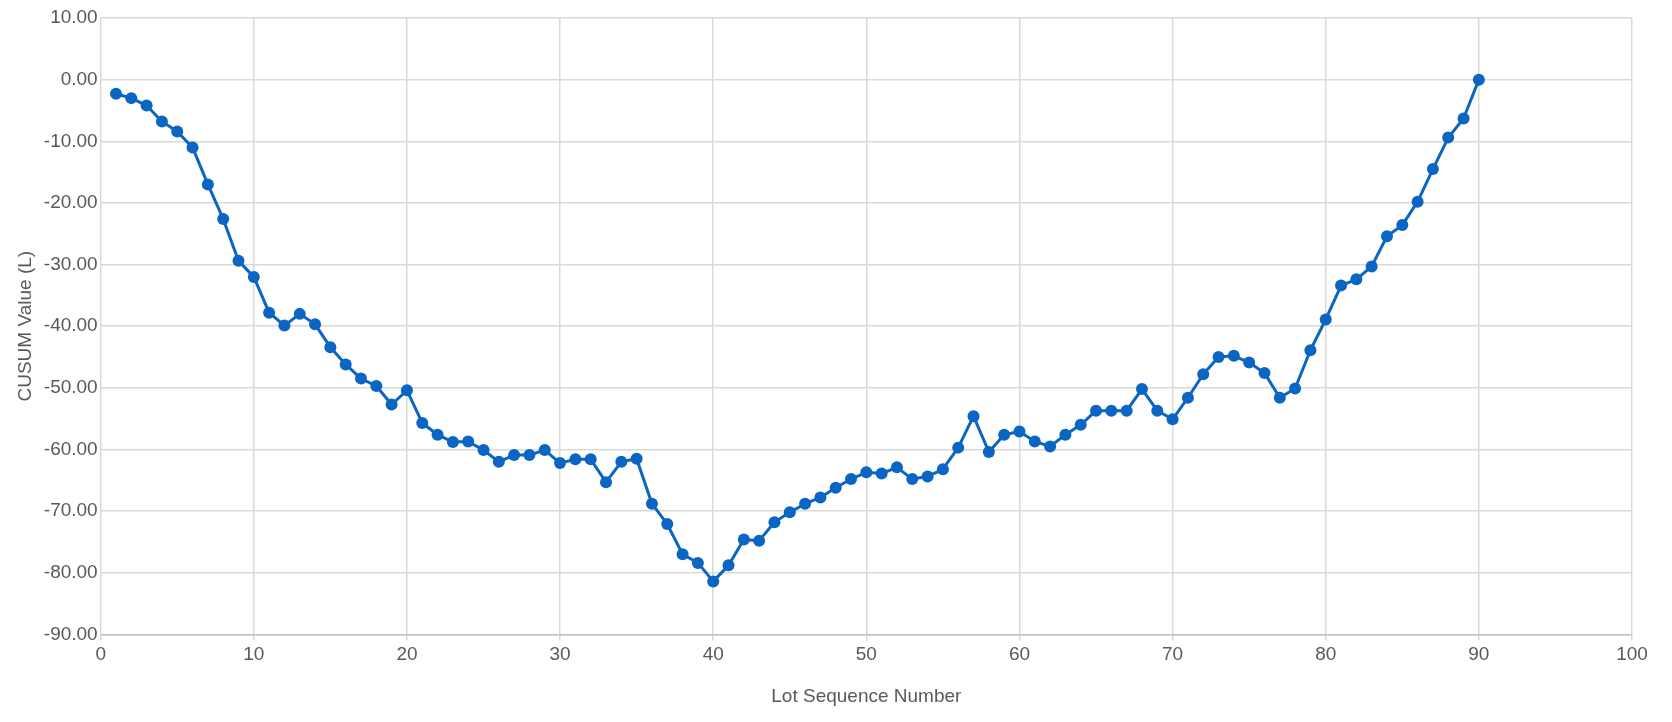 The image size is (1672, 722). Describe the element at coordinates (100, 654) in the screenshot. I see `x-tick-label: 0` at that location.